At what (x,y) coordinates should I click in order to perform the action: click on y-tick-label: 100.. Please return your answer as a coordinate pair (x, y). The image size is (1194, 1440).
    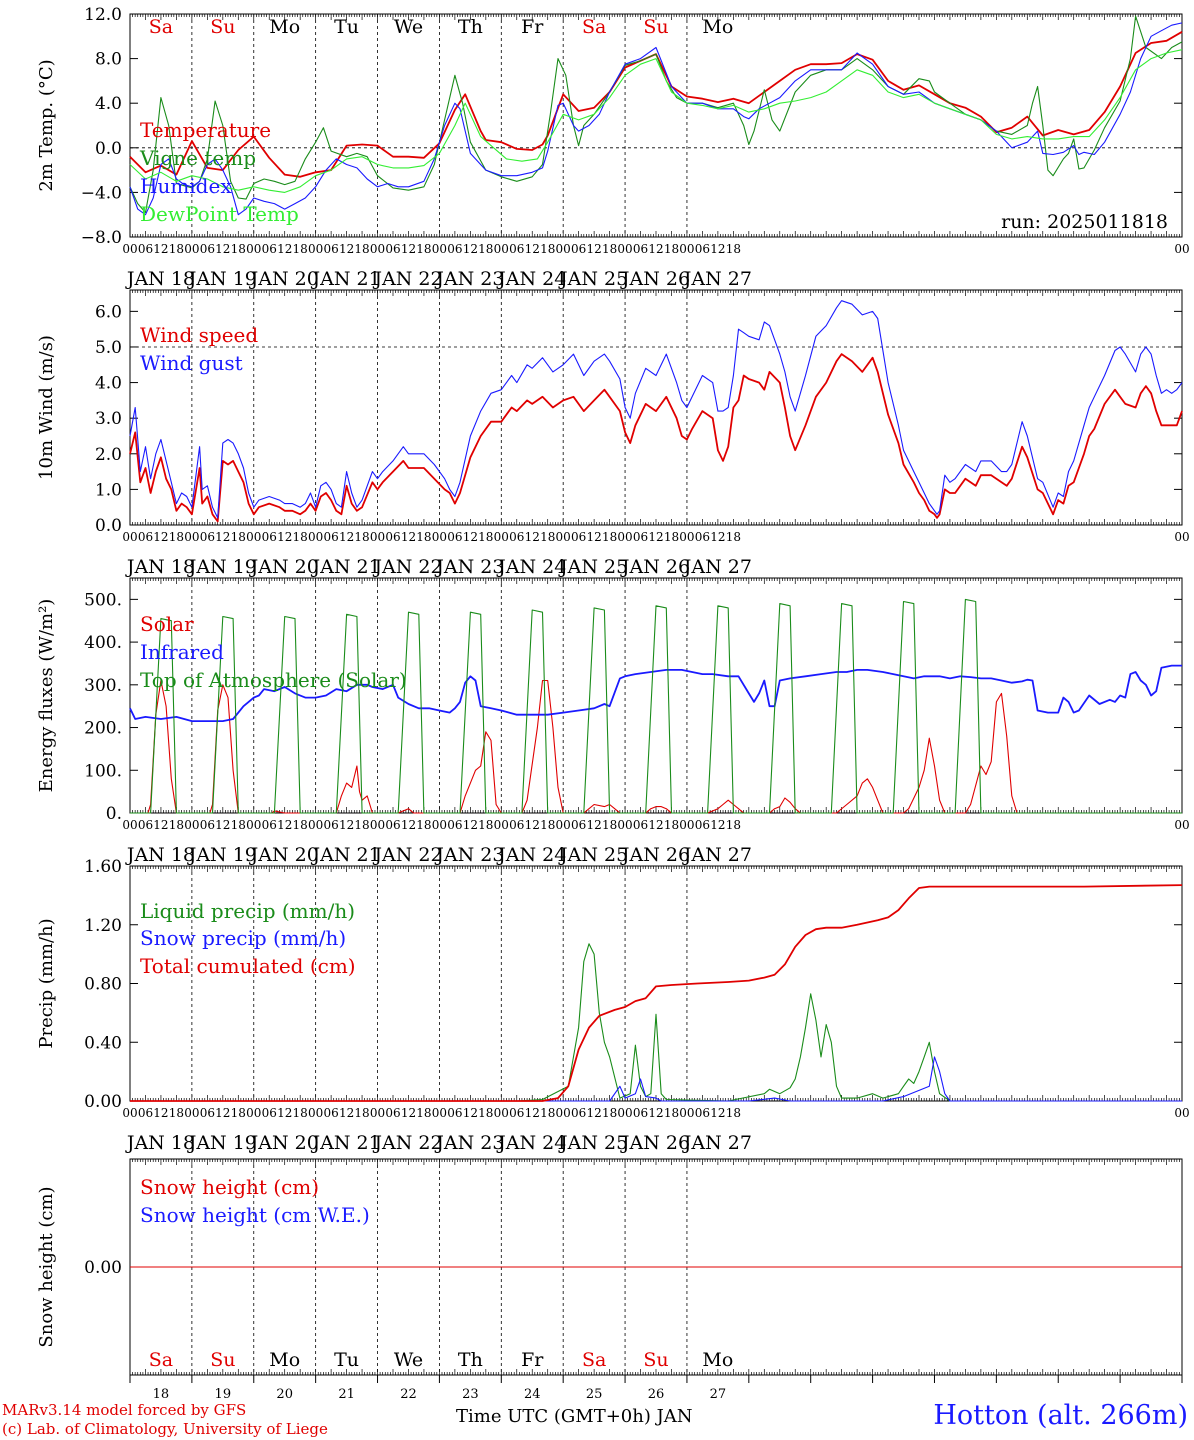
    Looking at the image, I should click on (103, 771).